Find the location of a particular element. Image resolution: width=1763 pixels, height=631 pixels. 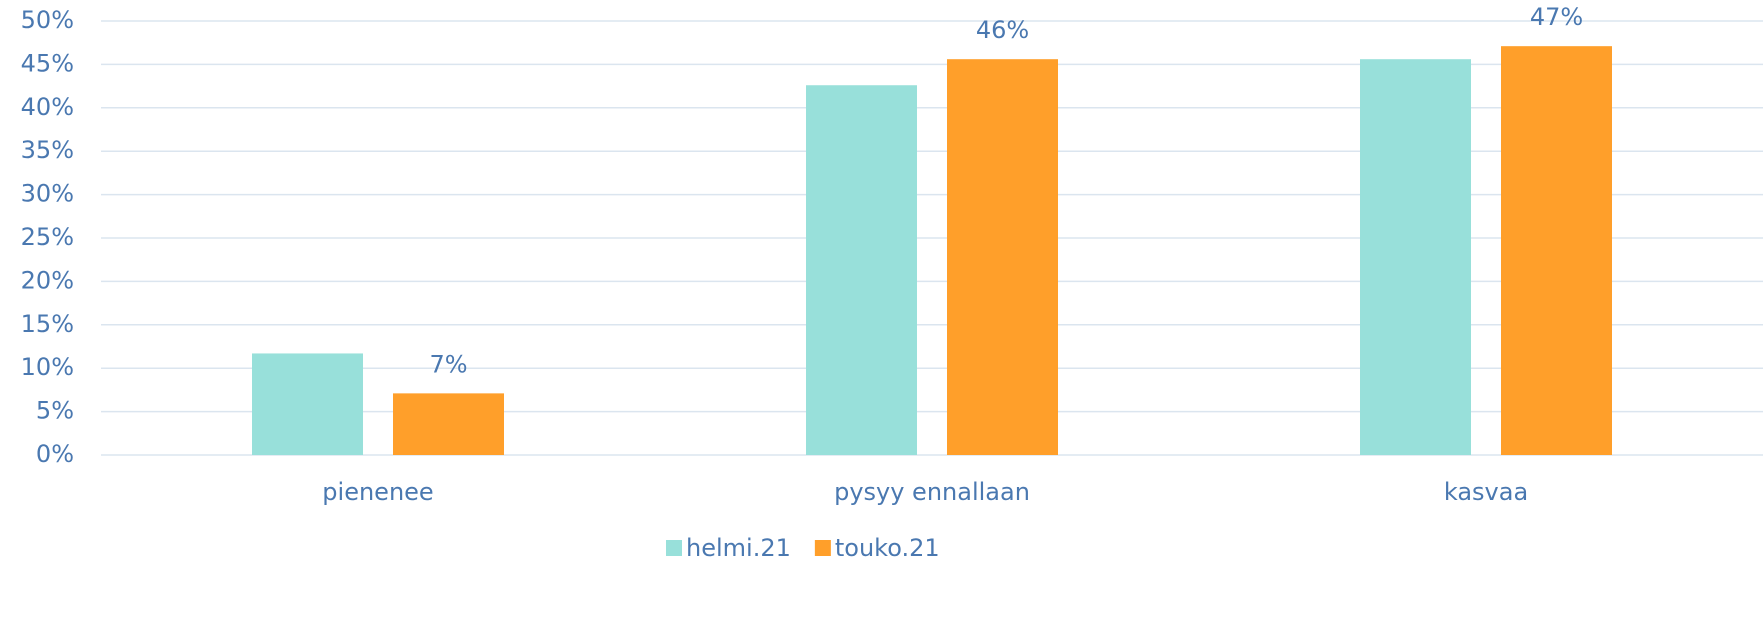

y-tick-label: 30% is located at coordinates (47, 194).